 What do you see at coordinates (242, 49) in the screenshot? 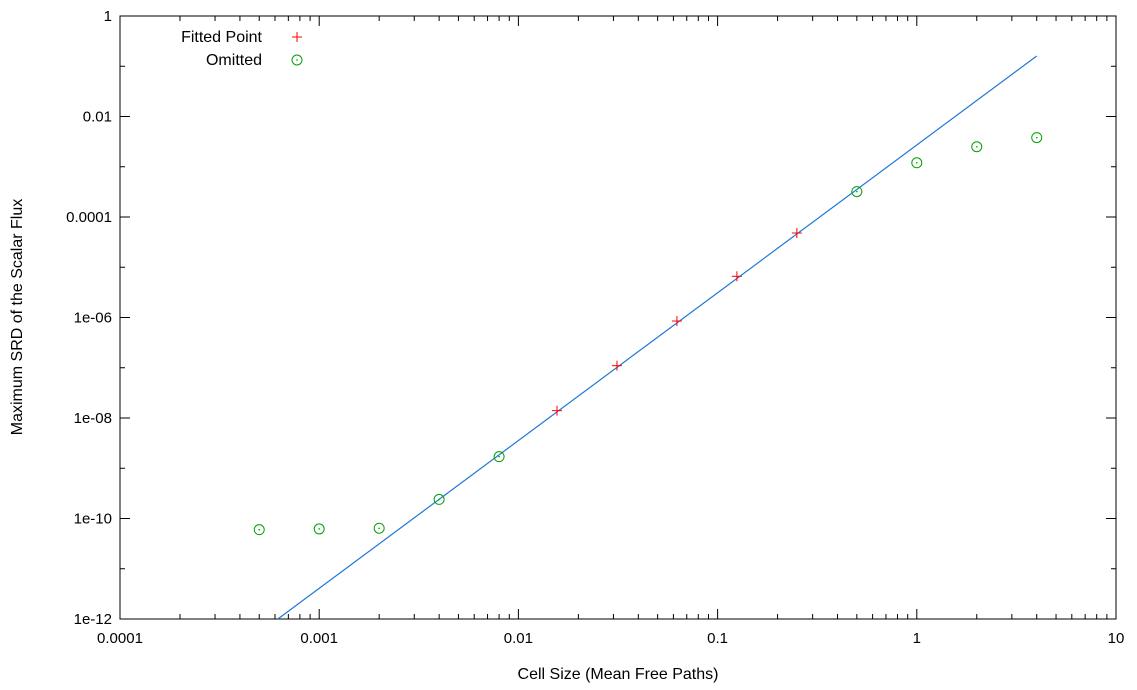
I see `legend: Fitted Point Omitted` at bounding box center [242, 49].